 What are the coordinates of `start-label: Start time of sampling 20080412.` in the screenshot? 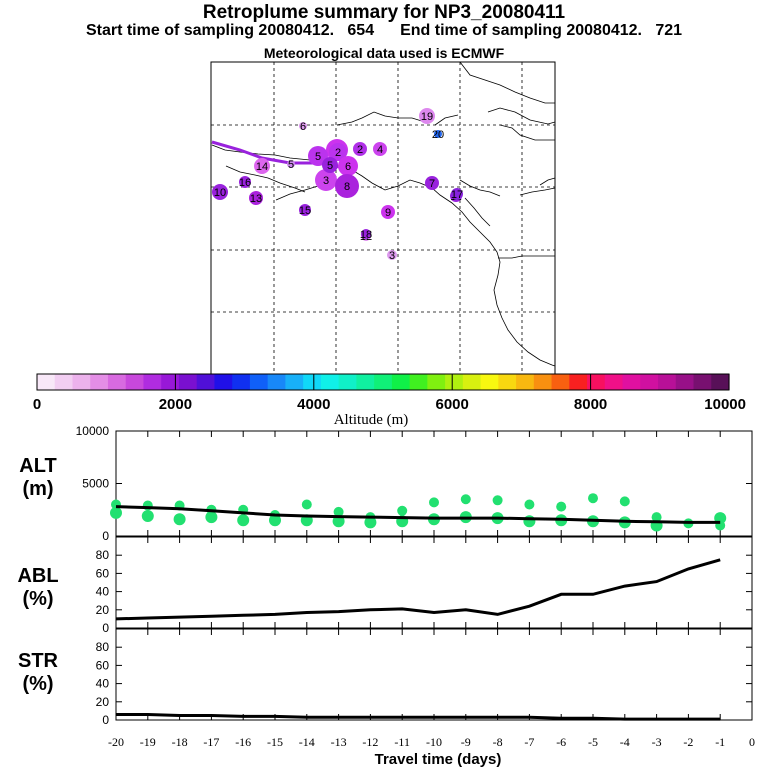 It's located at (210, 30).